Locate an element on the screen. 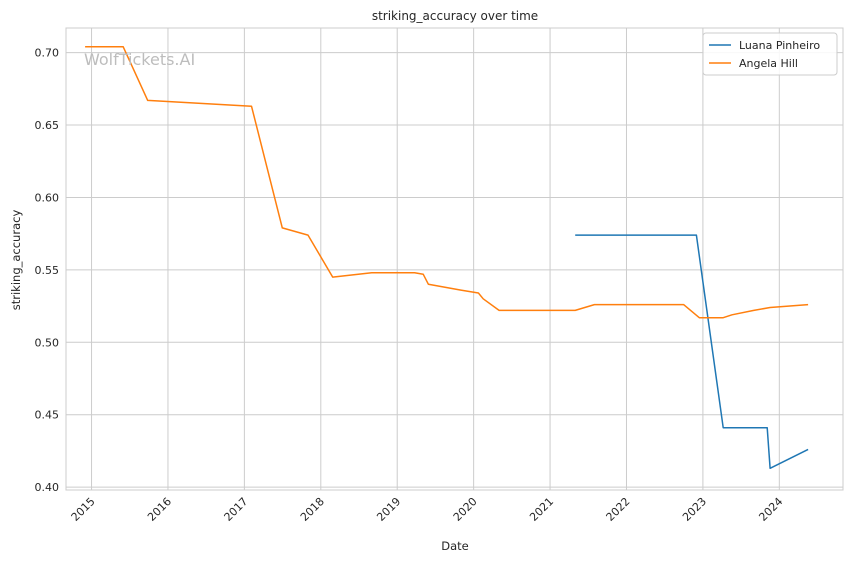  y-tick-label: 0.40 is located at coordinates (47, 487).